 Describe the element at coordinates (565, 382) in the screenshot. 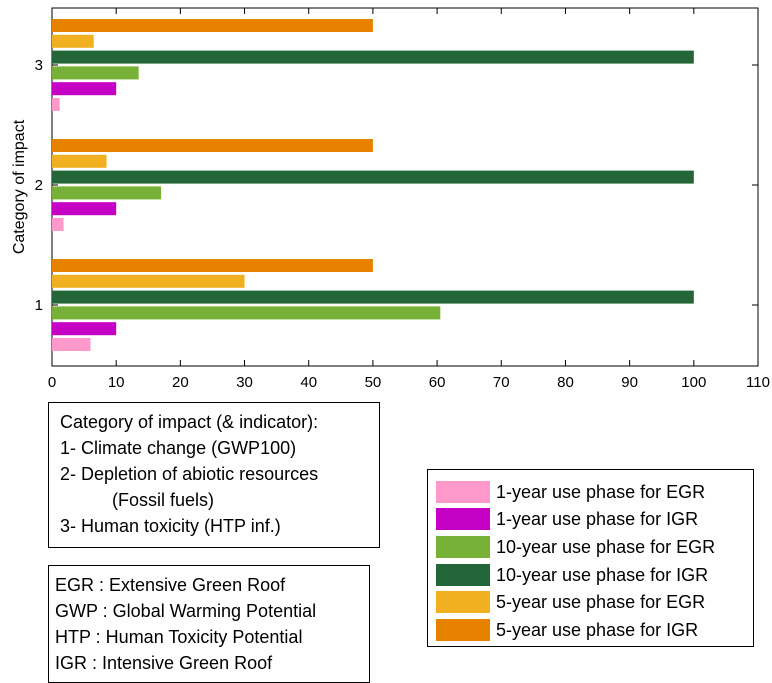

I see `x-tick-label-80: 80` at that location.